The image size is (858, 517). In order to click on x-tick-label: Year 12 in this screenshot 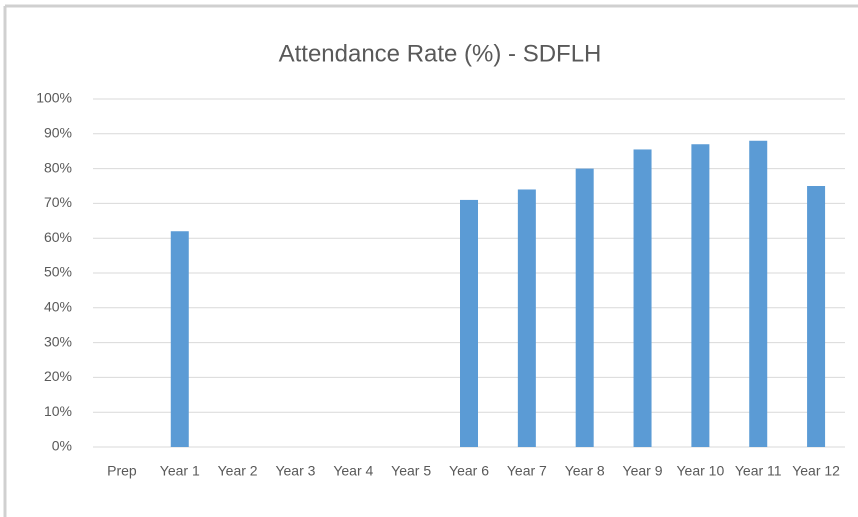, I will do `click(816, 471)`.